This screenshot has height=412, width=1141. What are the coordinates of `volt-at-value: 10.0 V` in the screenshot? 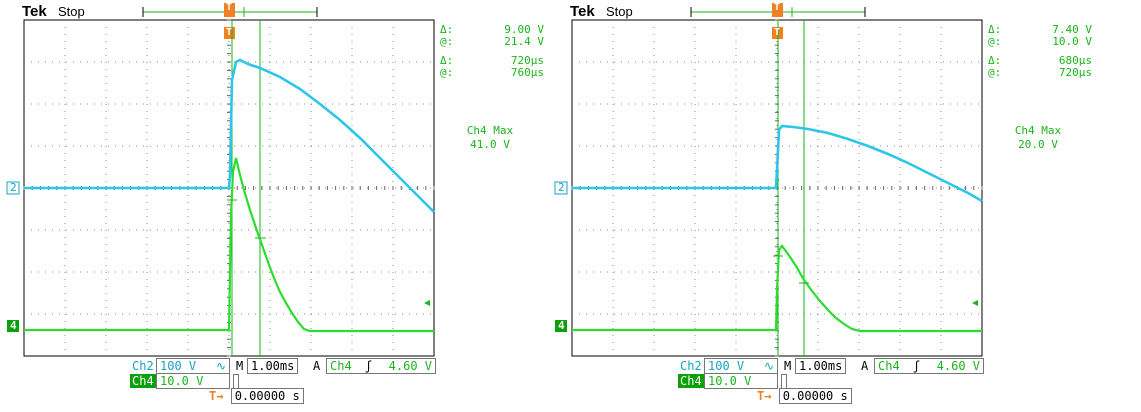 It's located at (1072, 41).